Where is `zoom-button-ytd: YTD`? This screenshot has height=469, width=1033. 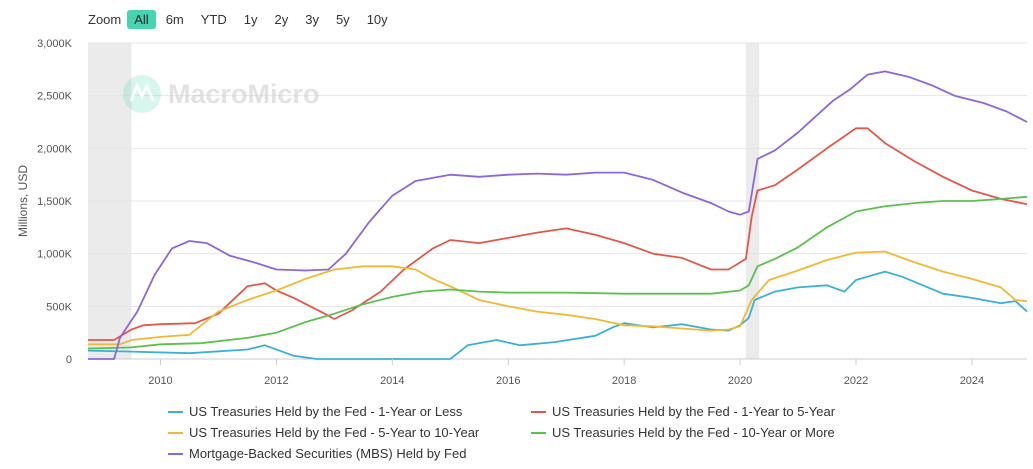 zoom-button-ytd: YTD is located at coordinates (213, 19).